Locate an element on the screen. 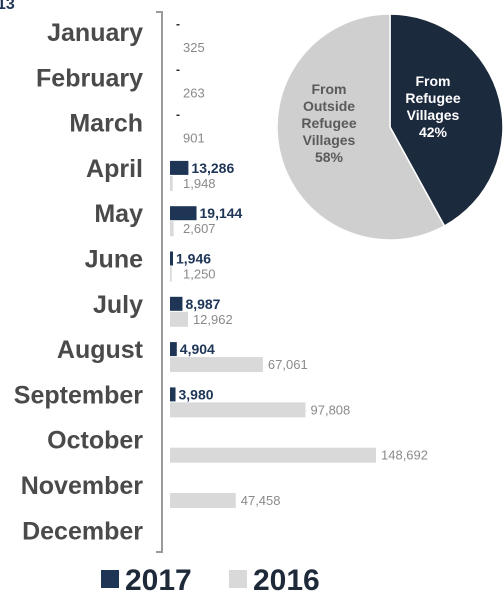  pie-label-1-line-2: Refugee is located at coordinates (432, 98).